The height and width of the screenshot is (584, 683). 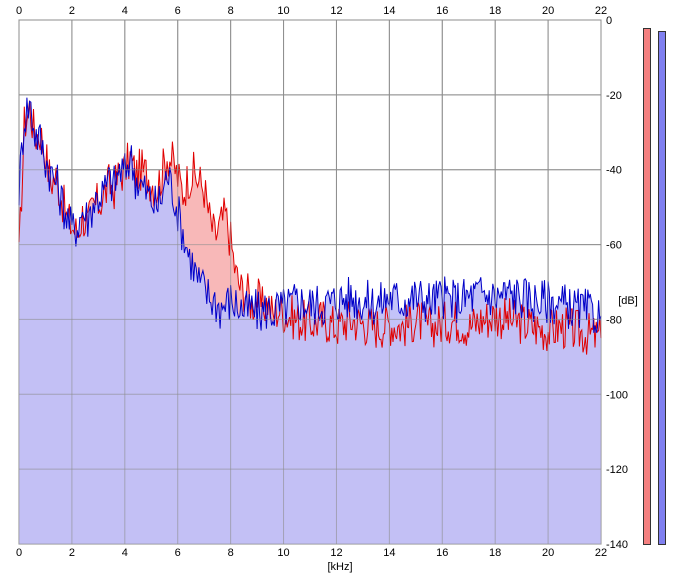 What do you see at coordinates (614, 96) in the screenshot?
I see `y-tick-label: -20` at bounding box center [614, 96].